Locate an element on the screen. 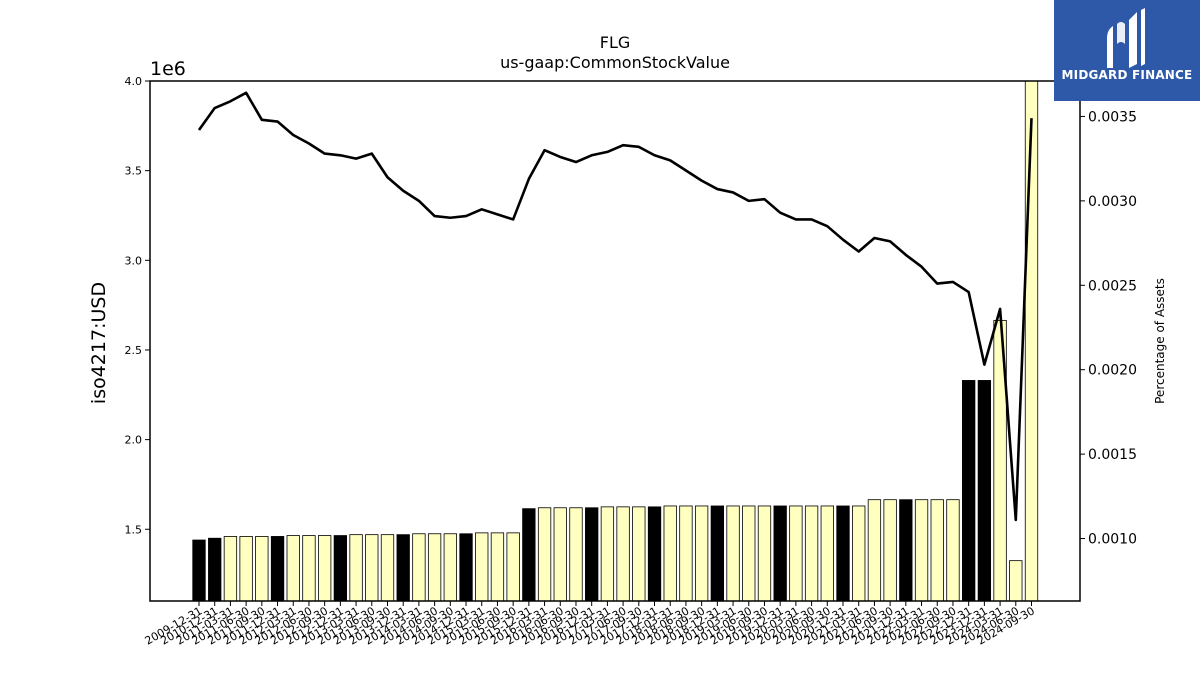 The width and height of the screenshot is (1200, 675). chart-title: FLG is located at coordinates (615, 42).